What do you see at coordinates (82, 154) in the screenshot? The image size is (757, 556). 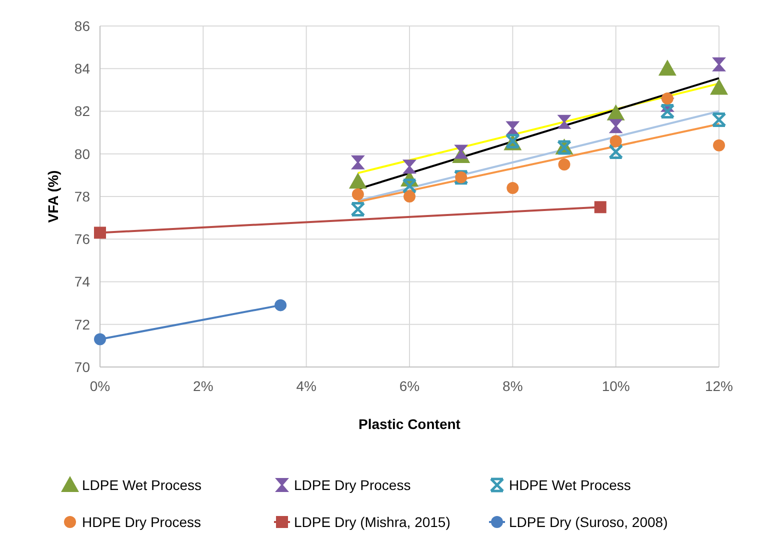 I see `y-tick-label: 80` at bounding box center [82, 154].